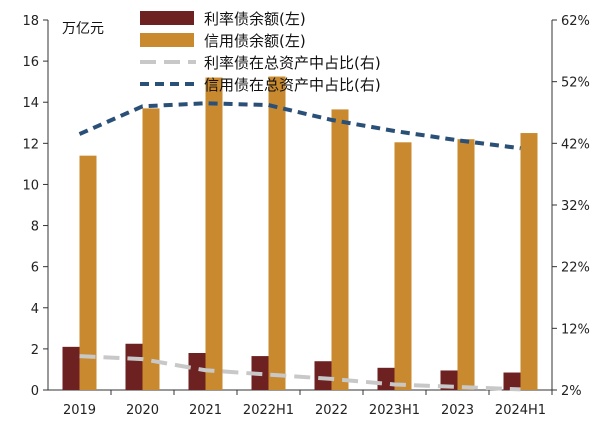  What do you see at coordinates (575, 21) in the screenshot?
I see `right-tick-label: 62%` at bounding box center [575, 21].